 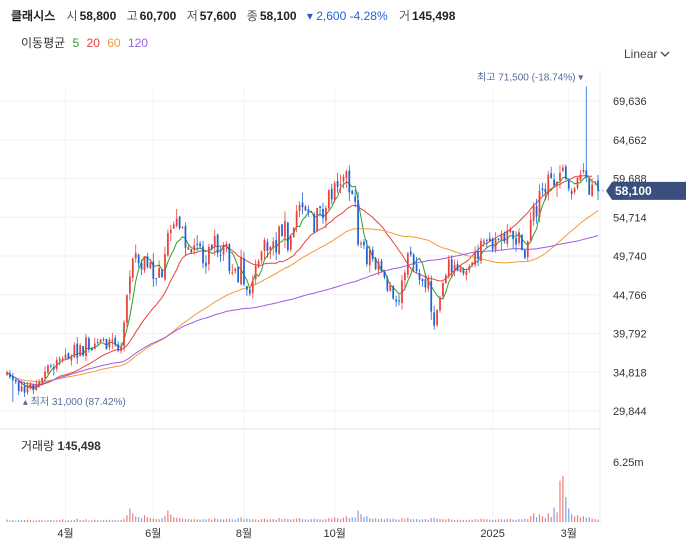 What do you see at coordinates (132, 16) in the screenshot?
I see `high-label: 고` at bounding box center [132, 16].